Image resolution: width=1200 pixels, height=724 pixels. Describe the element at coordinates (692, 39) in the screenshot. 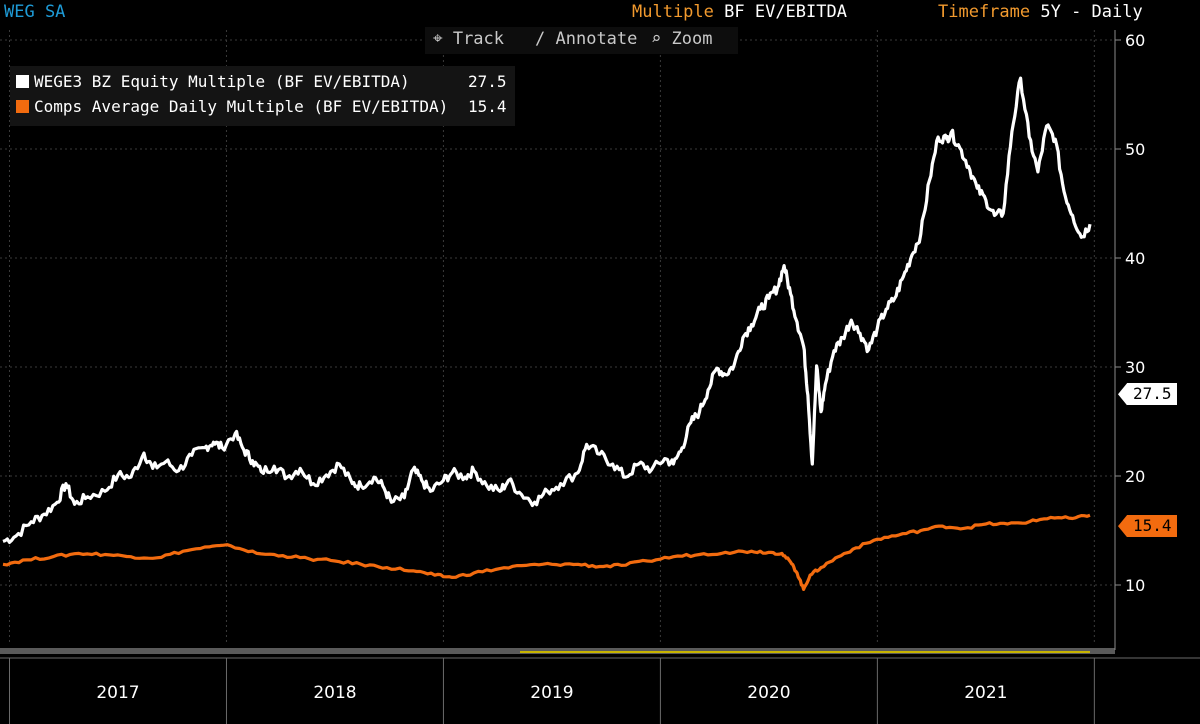

I see `zoom-label: Zoom` at that location.